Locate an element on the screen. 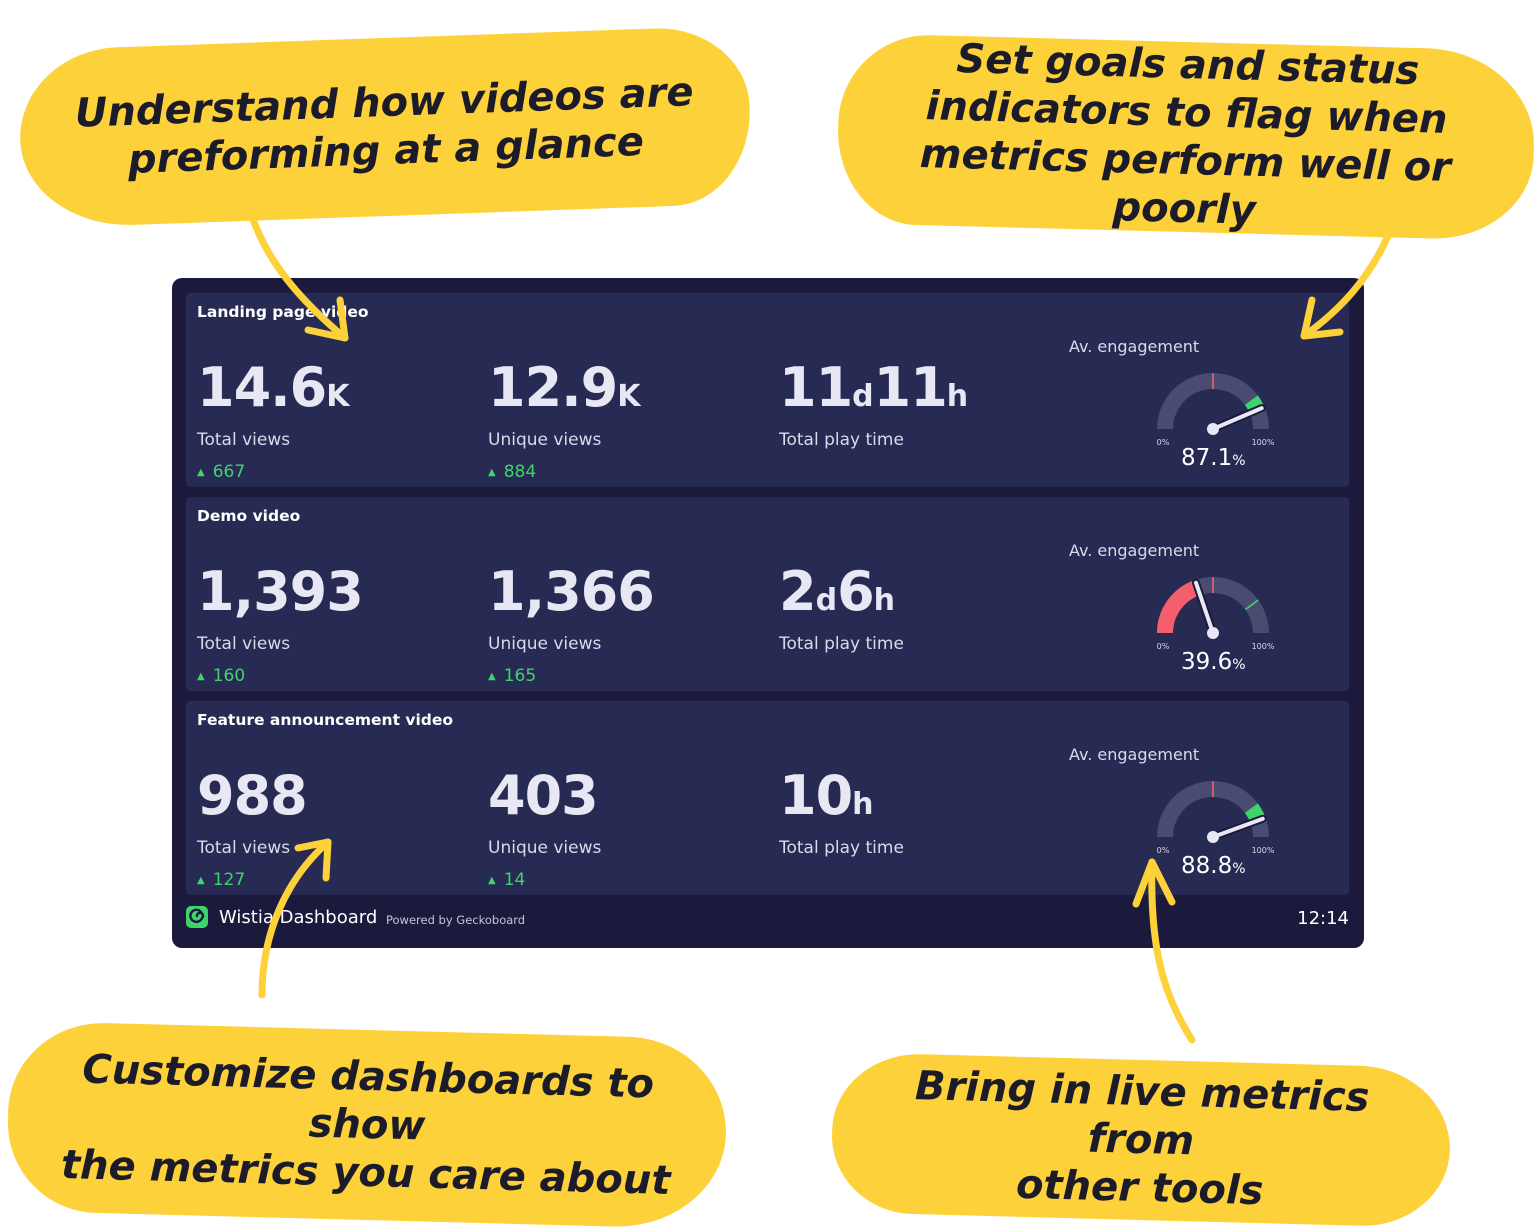  metric-total-play-time: 11d11h Total play time is located at coordinates (874, 406).